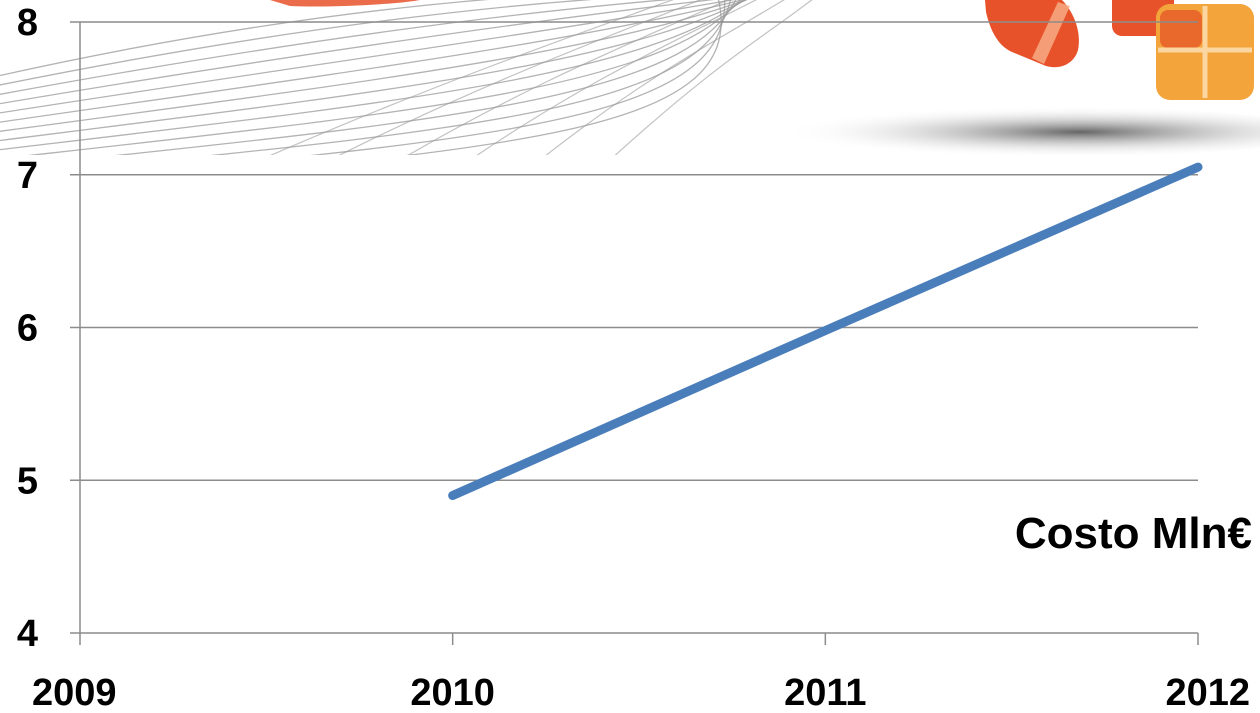 This screenshot has width=1260, height=713. I want to click on y-axis-tick-labels: 4 5 6 7 8, so click(27, 328).